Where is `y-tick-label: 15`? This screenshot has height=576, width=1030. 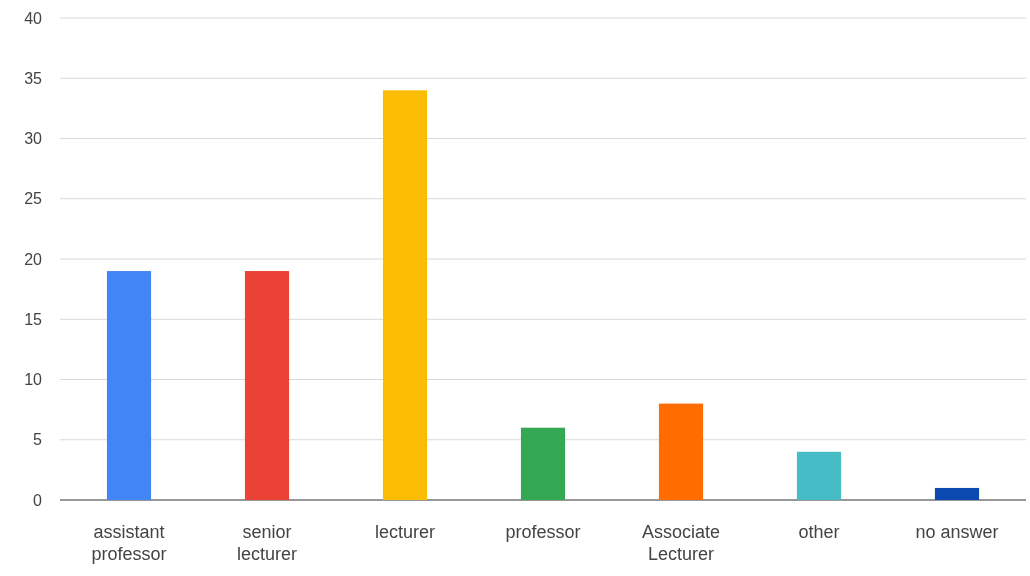 y-tick-label: 15 is located at coordinates (33, 319).